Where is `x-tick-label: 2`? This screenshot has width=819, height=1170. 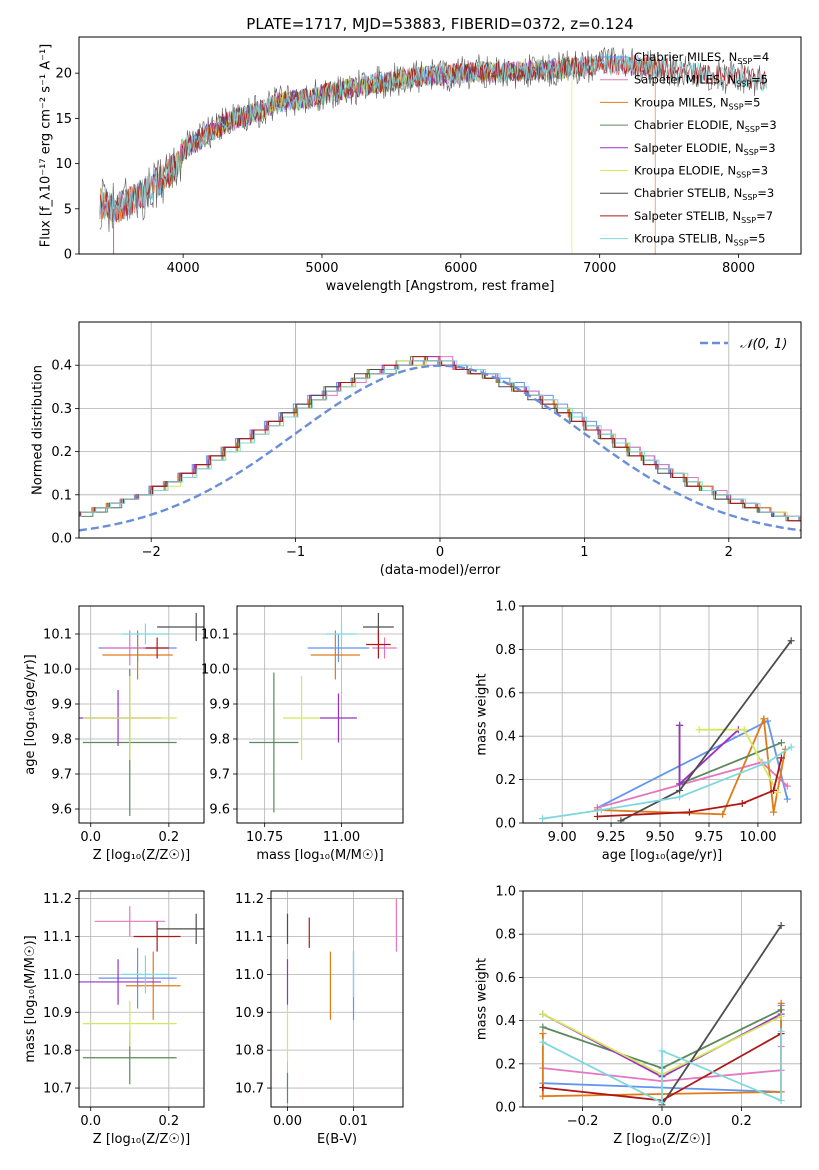
x-tick-label: 2 is located at coordinates (729, 552).